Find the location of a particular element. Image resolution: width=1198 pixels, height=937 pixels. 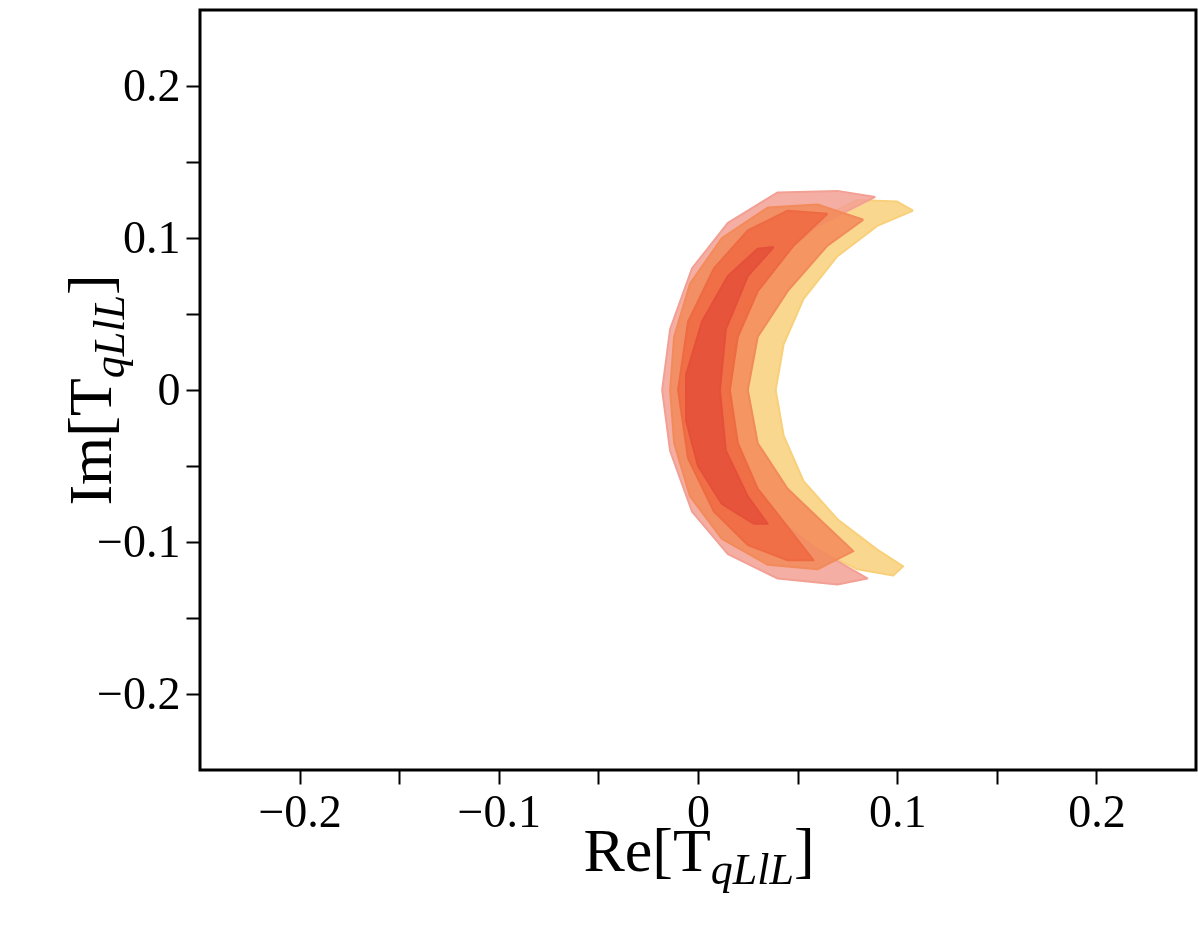

y-tick-label: 0.1 is located at coordinates (152, 237).